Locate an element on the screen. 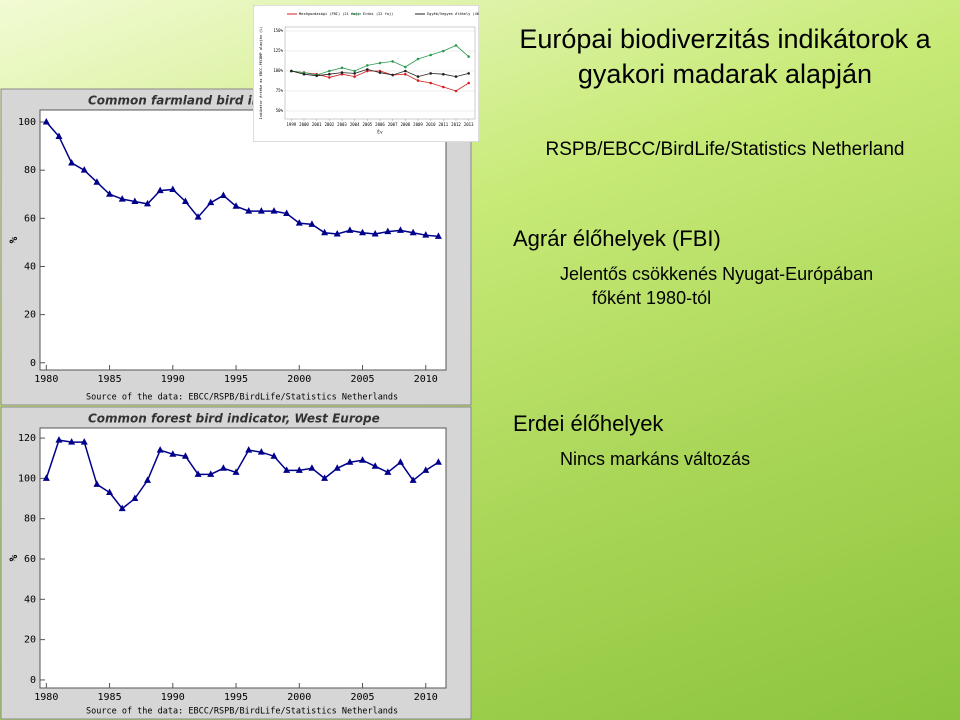 The image size is (960, 720). x-tick-label: 1999 is located at coordinates (292, 124).